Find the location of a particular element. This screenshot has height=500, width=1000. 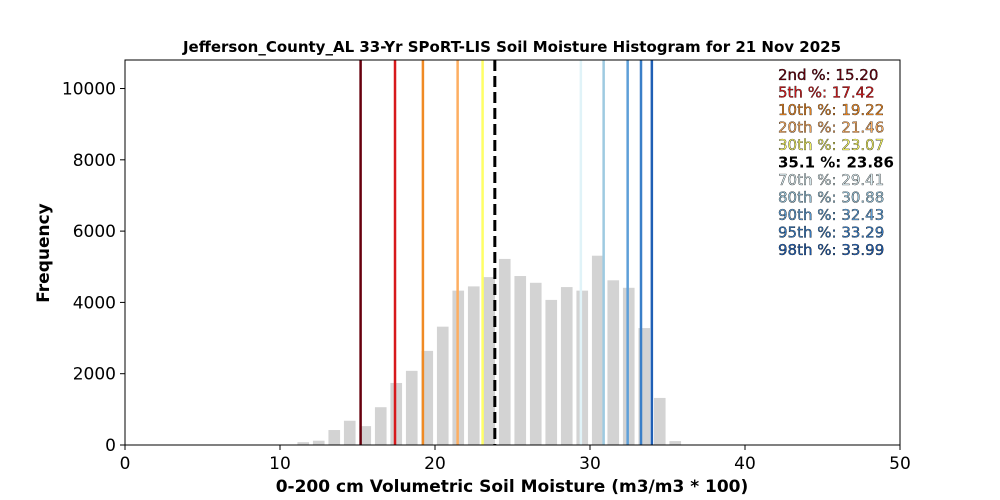

percentile-annotation: 98th %: 33.99 is located at coordinates (831, 250).